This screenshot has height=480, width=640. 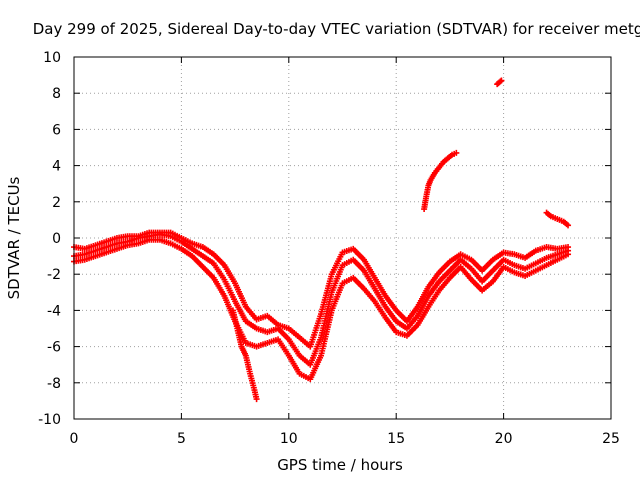 I want to click on y-tick-label: 6, so click(x=56, y=130).